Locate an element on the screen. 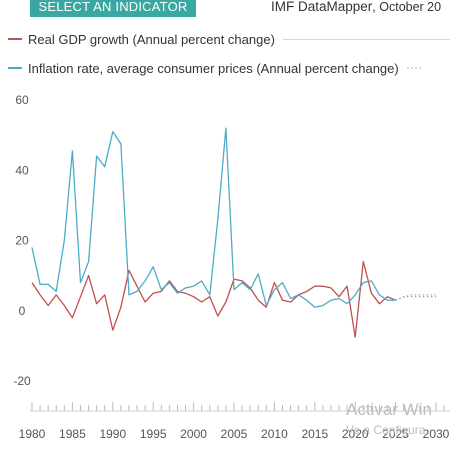 This screenshot has width=450, height=450. y-tick-label: 60 is located at coordinates (22, 100).